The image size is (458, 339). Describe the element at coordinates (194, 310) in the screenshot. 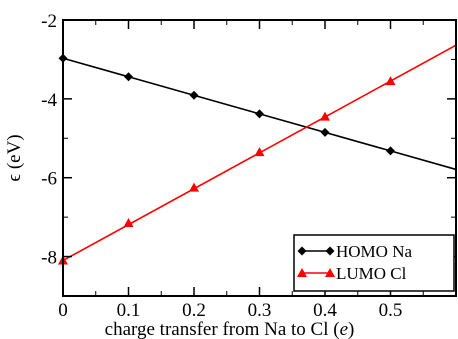

I see `x-tick-label: 0.2` at that location.